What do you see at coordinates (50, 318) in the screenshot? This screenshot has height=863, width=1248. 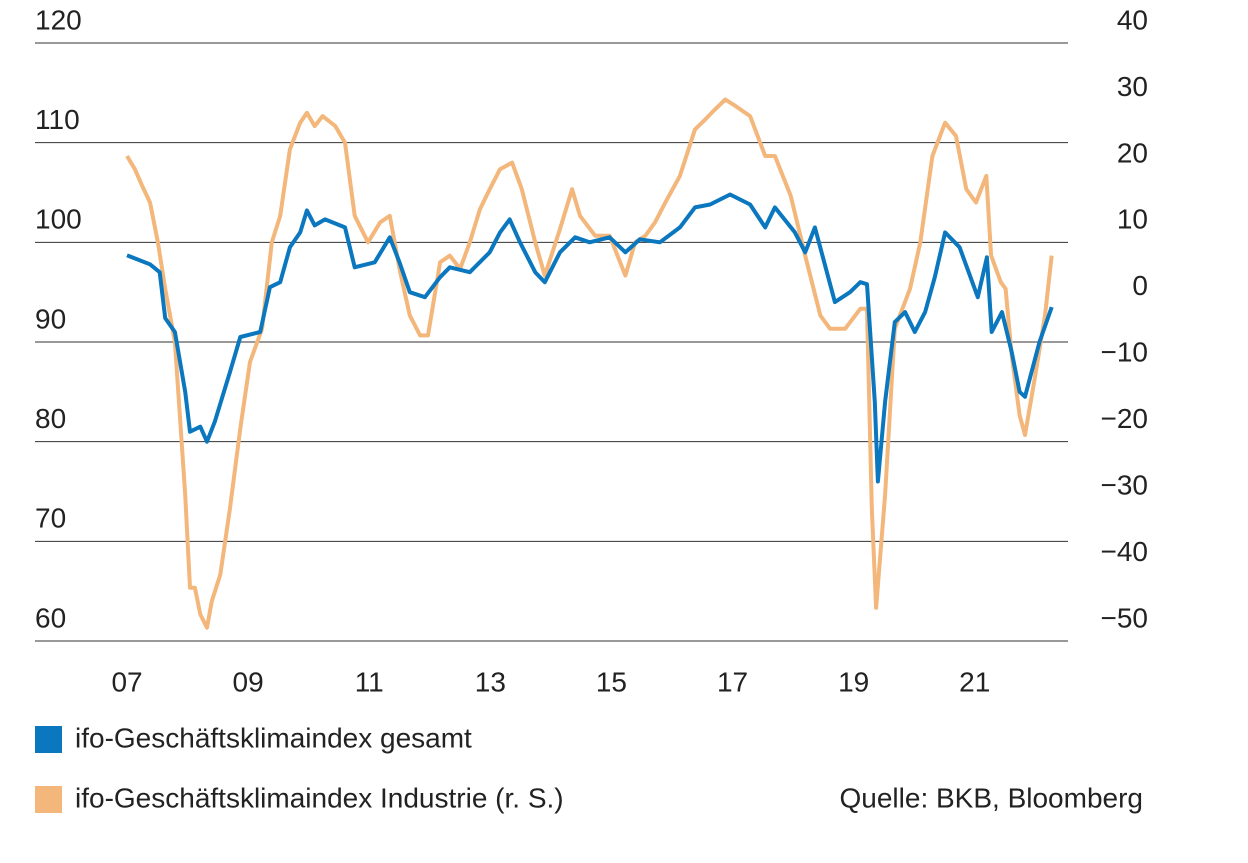 I see `y-tick-label: 90` at bounding box center [50, 318].